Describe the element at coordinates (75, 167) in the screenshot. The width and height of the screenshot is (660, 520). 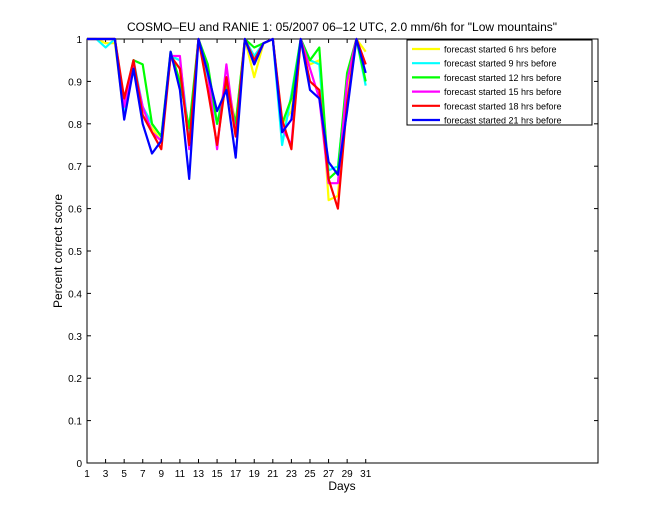
I see `y-tick-label: 0.7` at that location.